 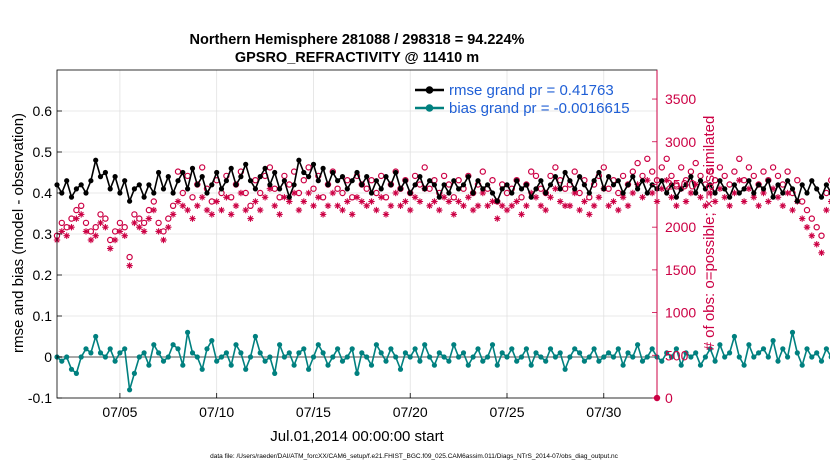 I want to click on y-right-tick-label: 2500, so click(x=680, y=184).